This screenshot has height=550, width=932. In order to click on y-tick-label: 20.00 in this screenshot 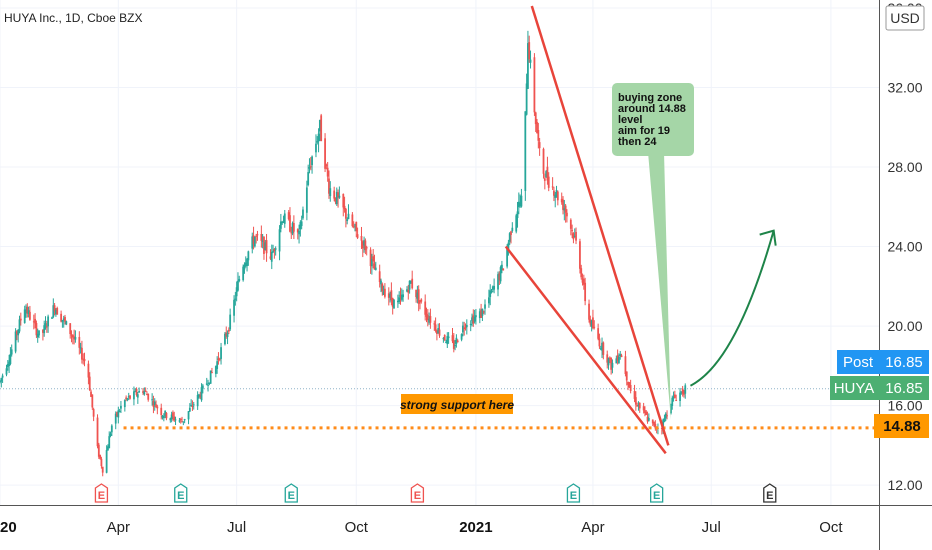, I will do `click(904, 326)`.